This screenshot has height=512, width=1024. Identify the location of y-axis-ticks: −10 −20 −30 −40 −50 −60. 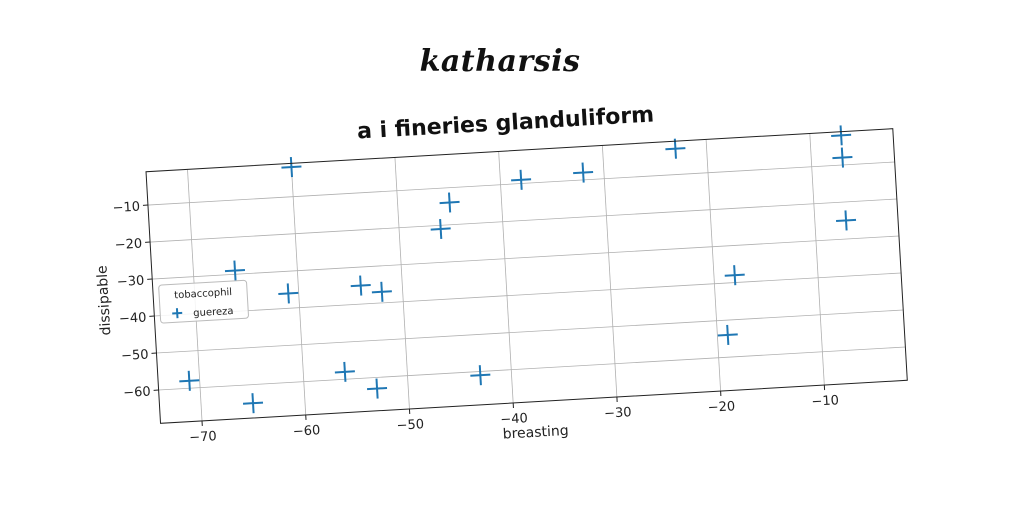
(135, 301).